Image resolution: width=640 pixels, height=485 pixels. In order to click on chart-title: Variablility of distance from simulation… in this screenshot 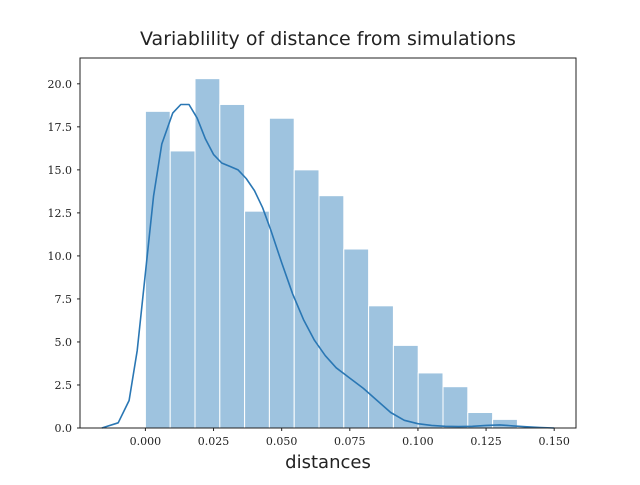, I will do `click(328, 39)`.